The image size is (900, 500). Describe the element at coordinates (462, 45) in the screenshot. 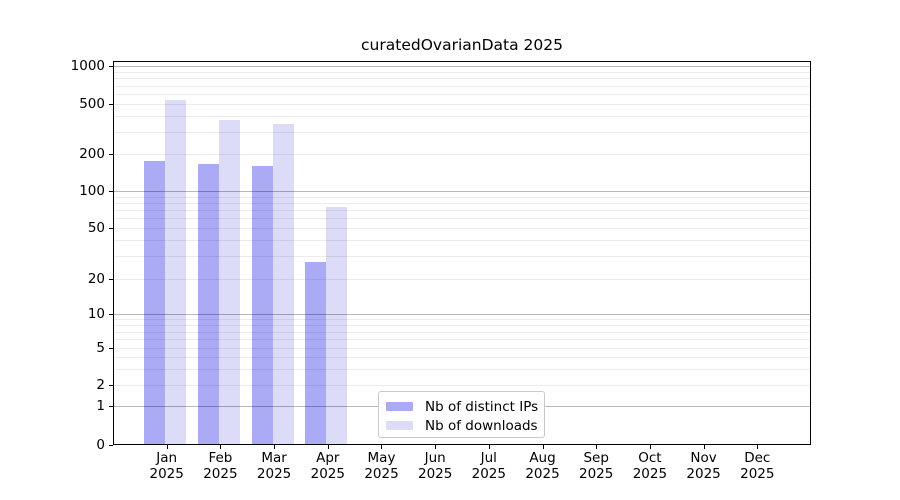

I see `chart-title: curatedOvarianData 2025` at that location.